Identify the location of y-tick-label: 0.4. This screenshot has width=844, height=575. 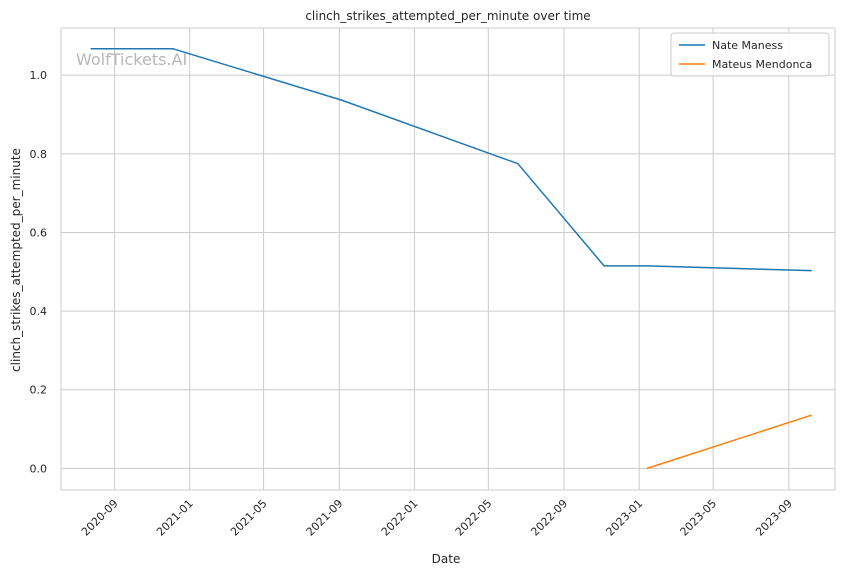
(39, 311).